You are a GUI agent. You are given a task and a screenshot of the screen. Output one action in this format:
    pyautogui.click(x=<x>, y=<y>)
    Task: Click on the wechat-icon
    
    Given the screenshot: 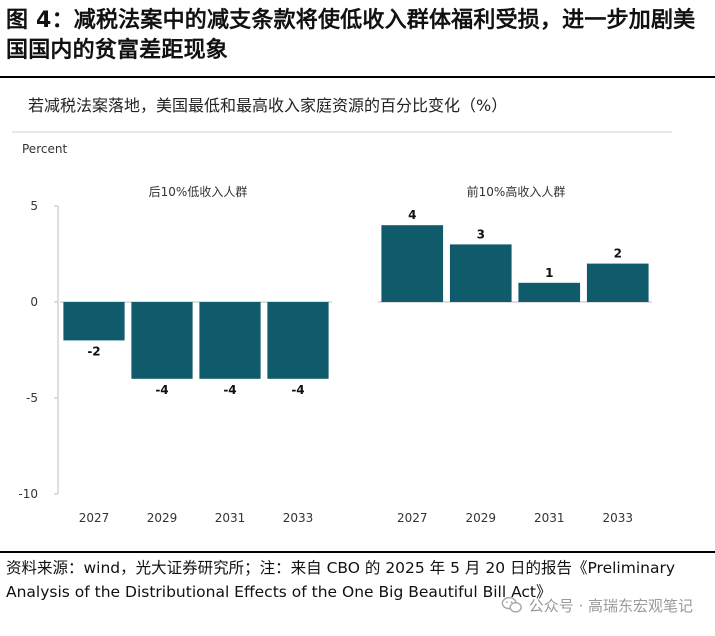 What is the action you would take?
    pyautogui.click(x=511, y=604)
    